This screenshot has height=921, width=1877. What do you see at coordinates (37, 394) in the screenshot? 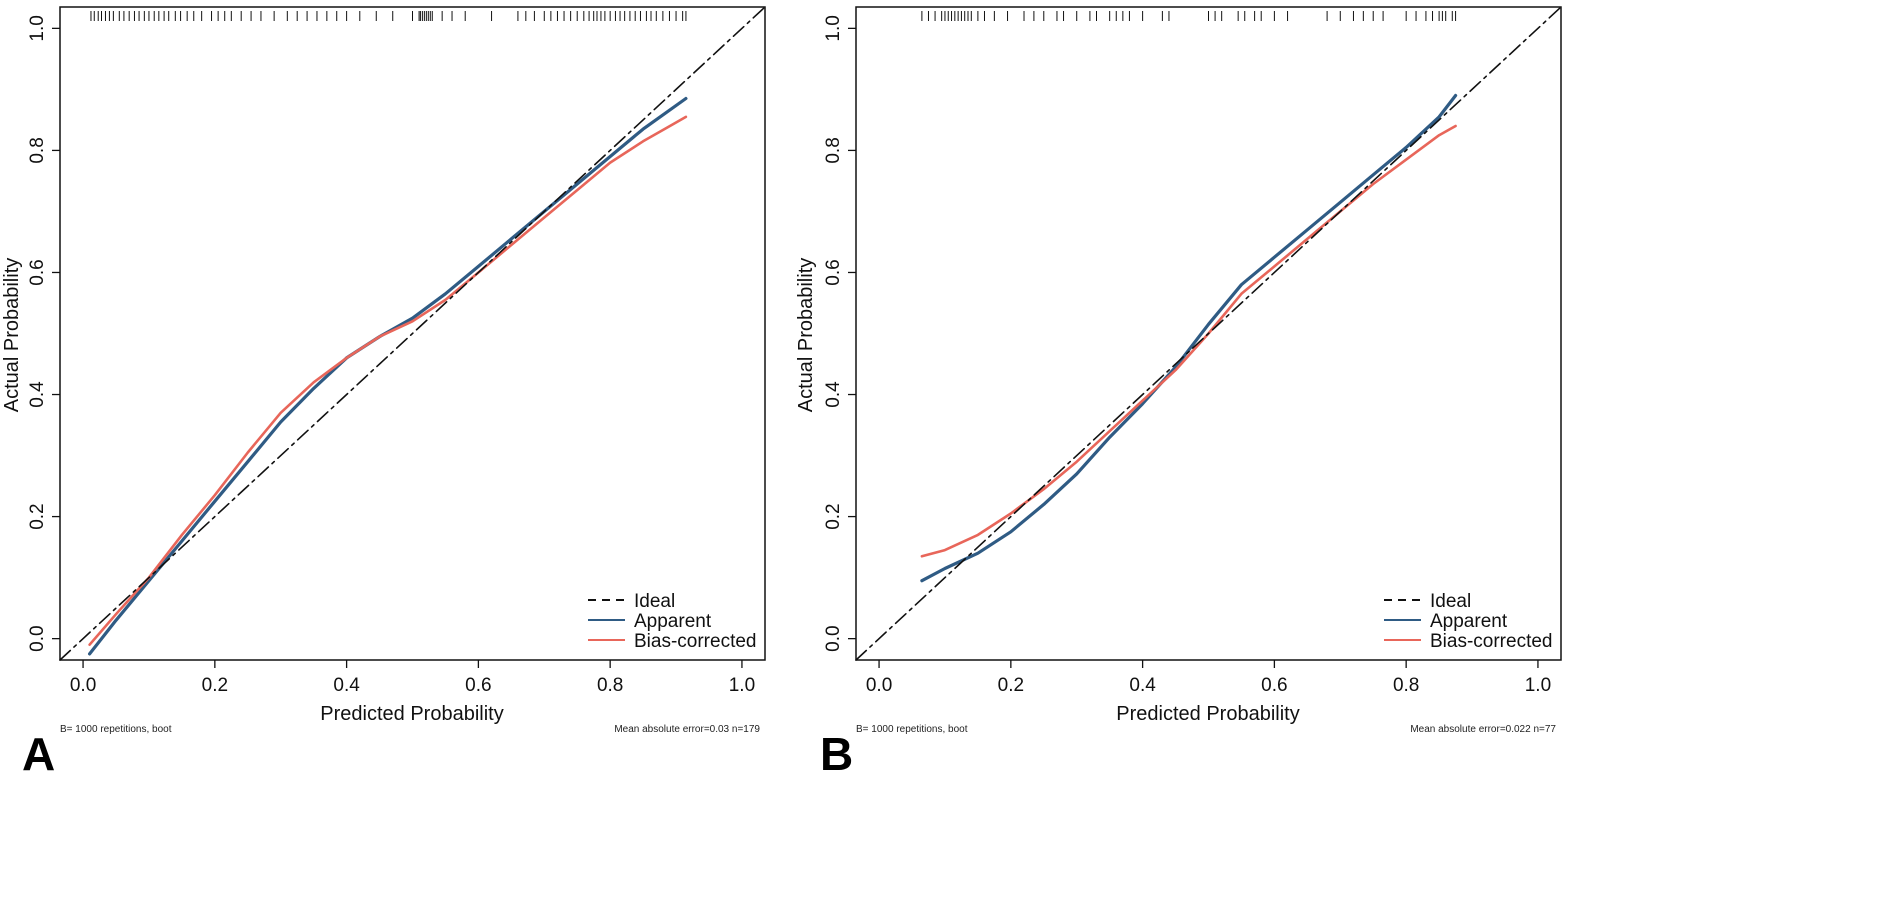
I see `y-tick-label-a-2: 0.4` at bounding box center [37, 394].